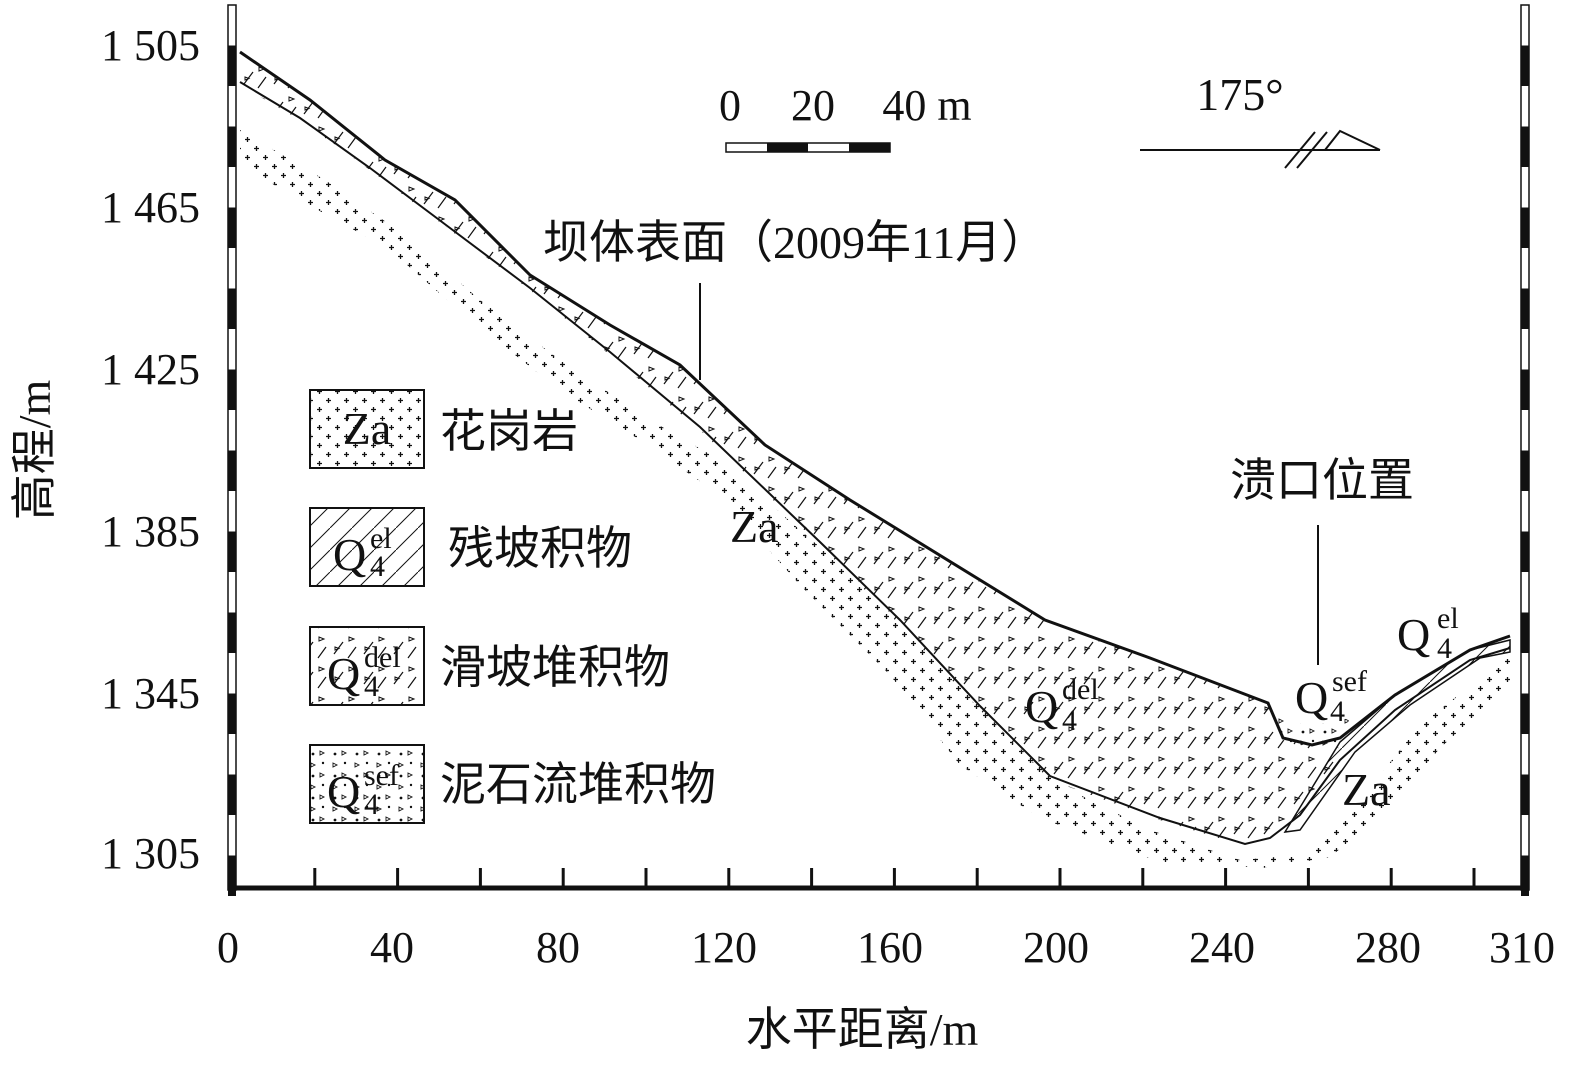 Image resolution: width=1575 pixels, height=1073 pixels. What do you see at coordinates (150, 853) in the screenshot?
I see `y-tick-label: 1 305` at bounding box center [150, 853].